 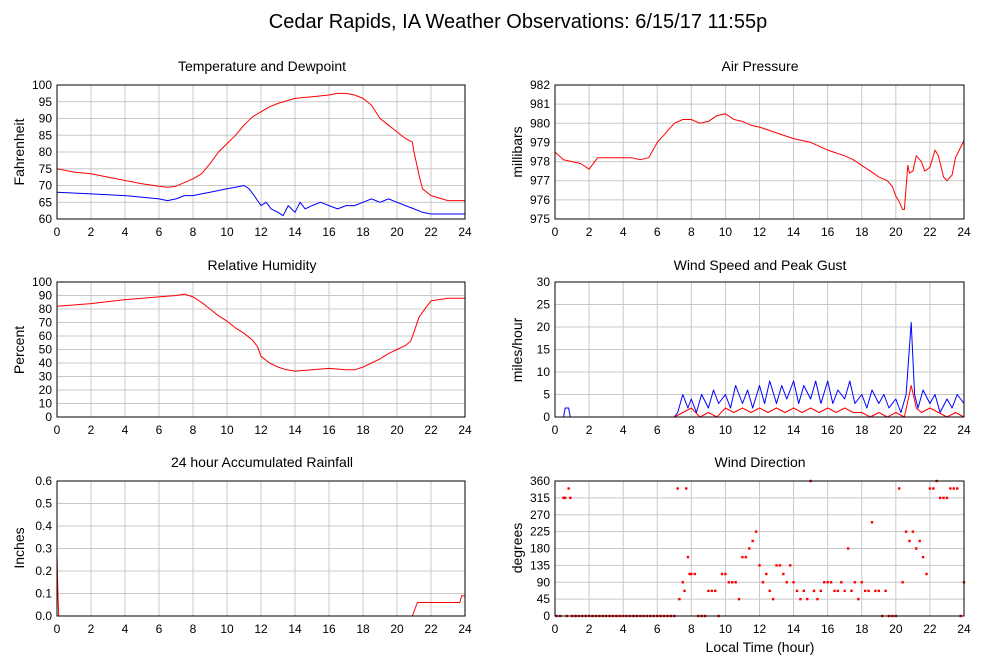 I want to click on y-tick-label: 50, so click(x=46, y=350).